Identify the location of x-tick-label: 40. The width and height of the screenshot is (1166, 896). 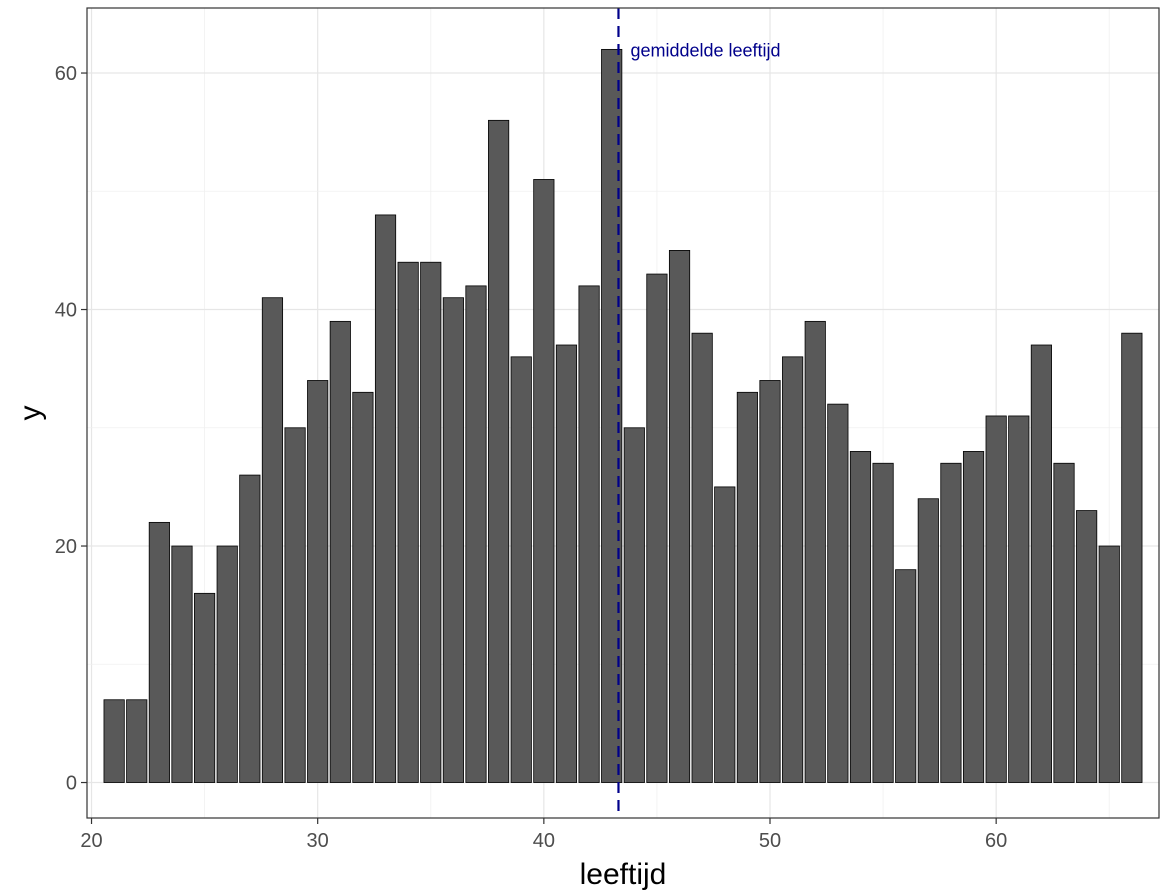
(544, 841).